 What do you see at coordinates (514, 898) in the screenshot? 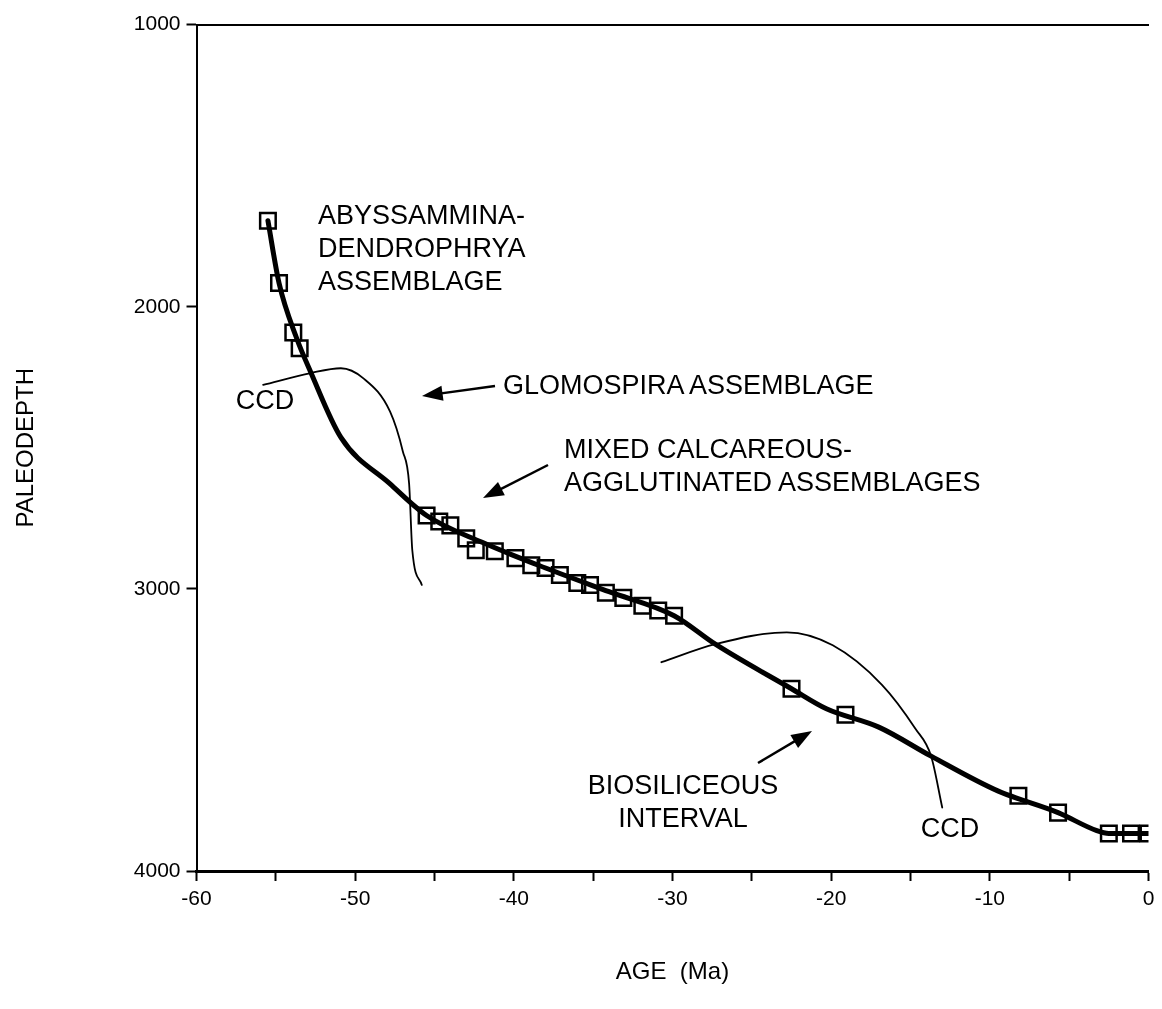
I see `x-tick-label: -40` at bounding box center [514, 898].